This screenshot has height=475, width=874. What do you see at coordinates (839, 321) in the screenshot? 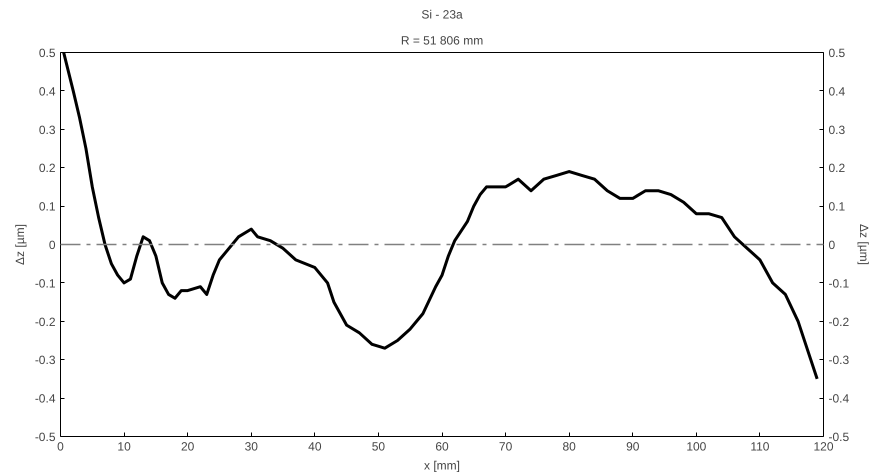
I see `y2-tick-label: -0.2` at bounding box center [839, 321].